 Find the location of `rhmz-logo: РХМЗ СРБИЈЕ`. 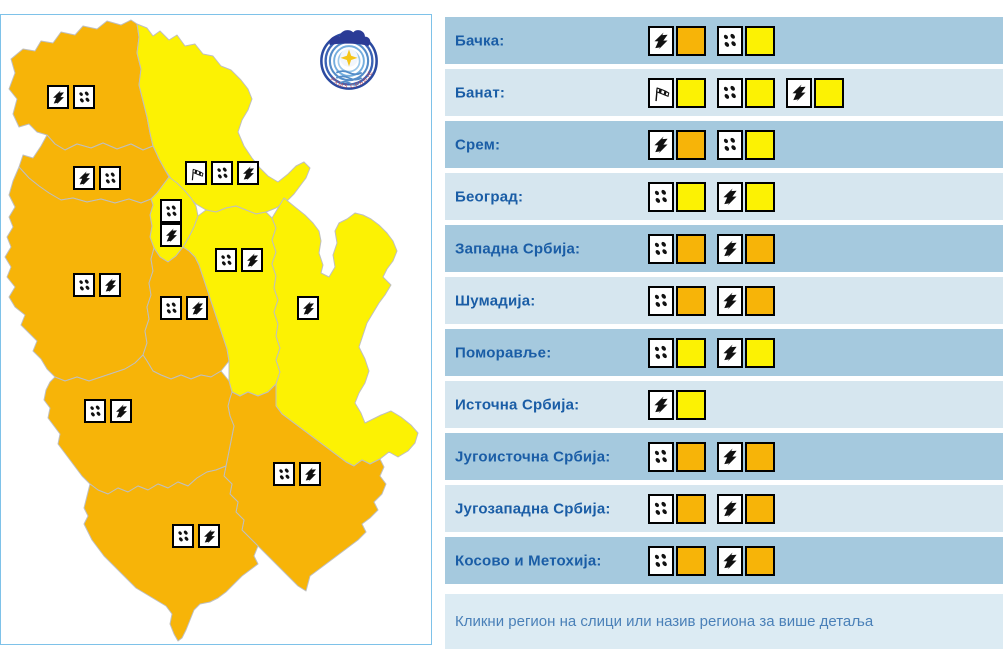

rhmz-logo: РХМЗ СРБИЈЕ is located at coordinates (349, 60).